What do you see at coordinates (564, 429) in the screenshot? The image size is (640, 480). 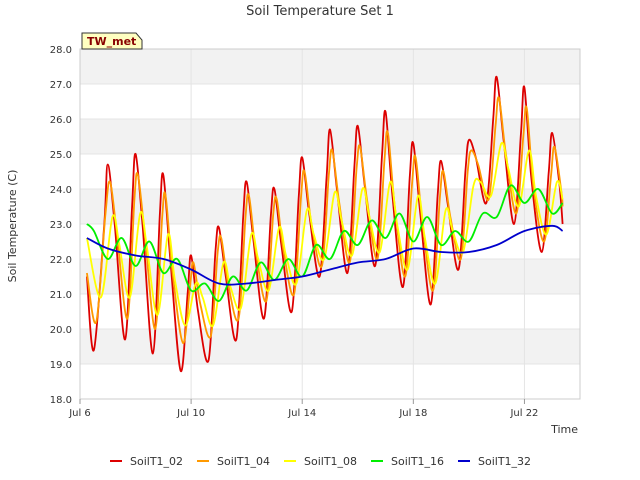 I see `x-axis-label: Time` at bounding box center [564, 429].